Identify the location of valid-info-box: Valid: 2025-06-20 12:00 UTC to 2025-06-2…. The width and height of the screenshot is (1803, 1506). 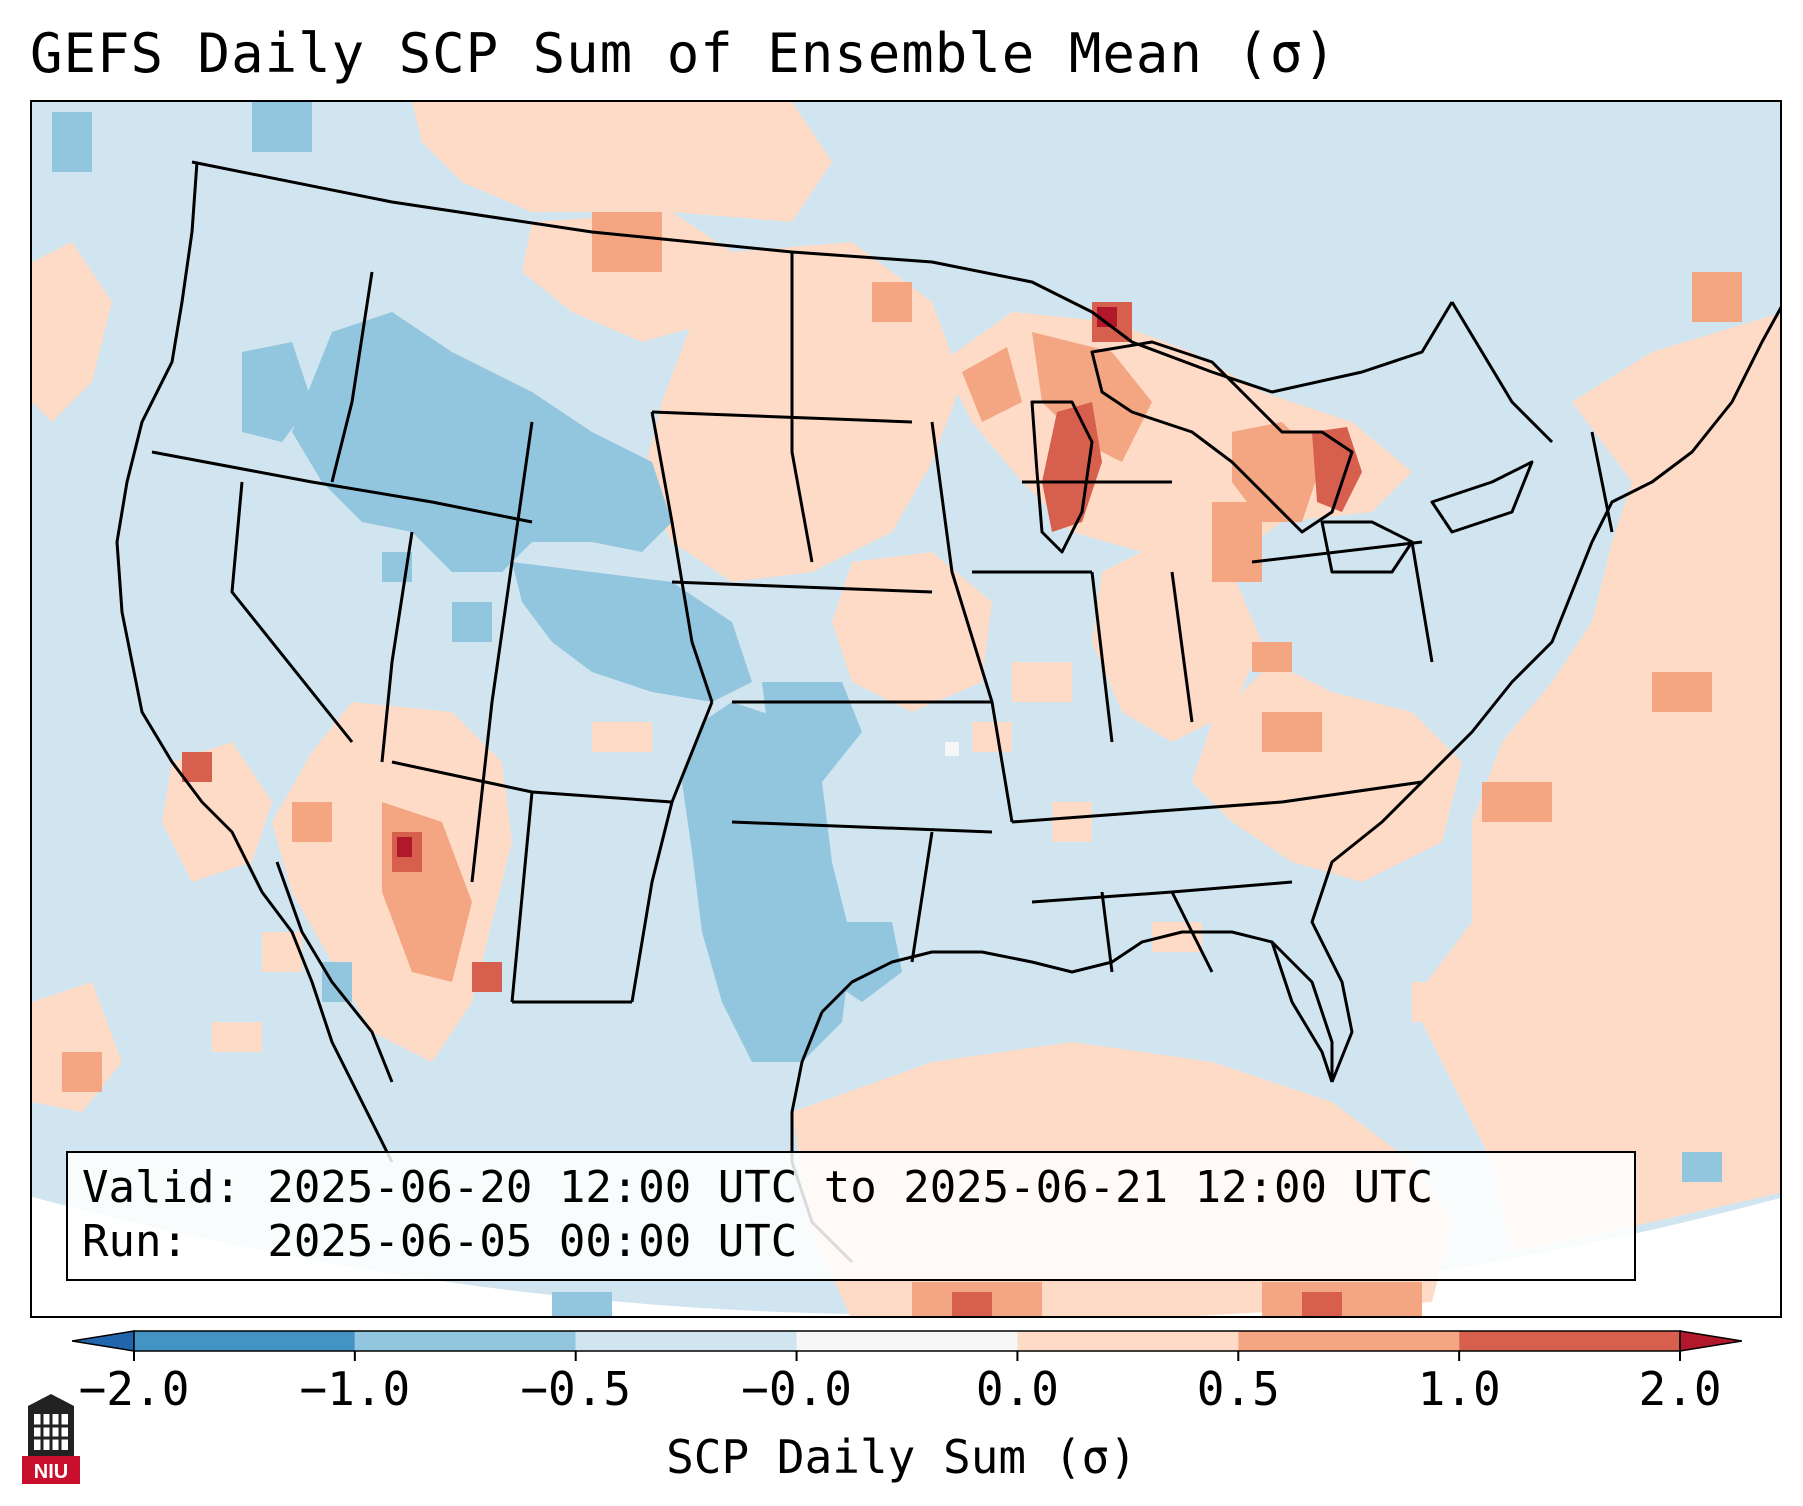
(851, 1216).